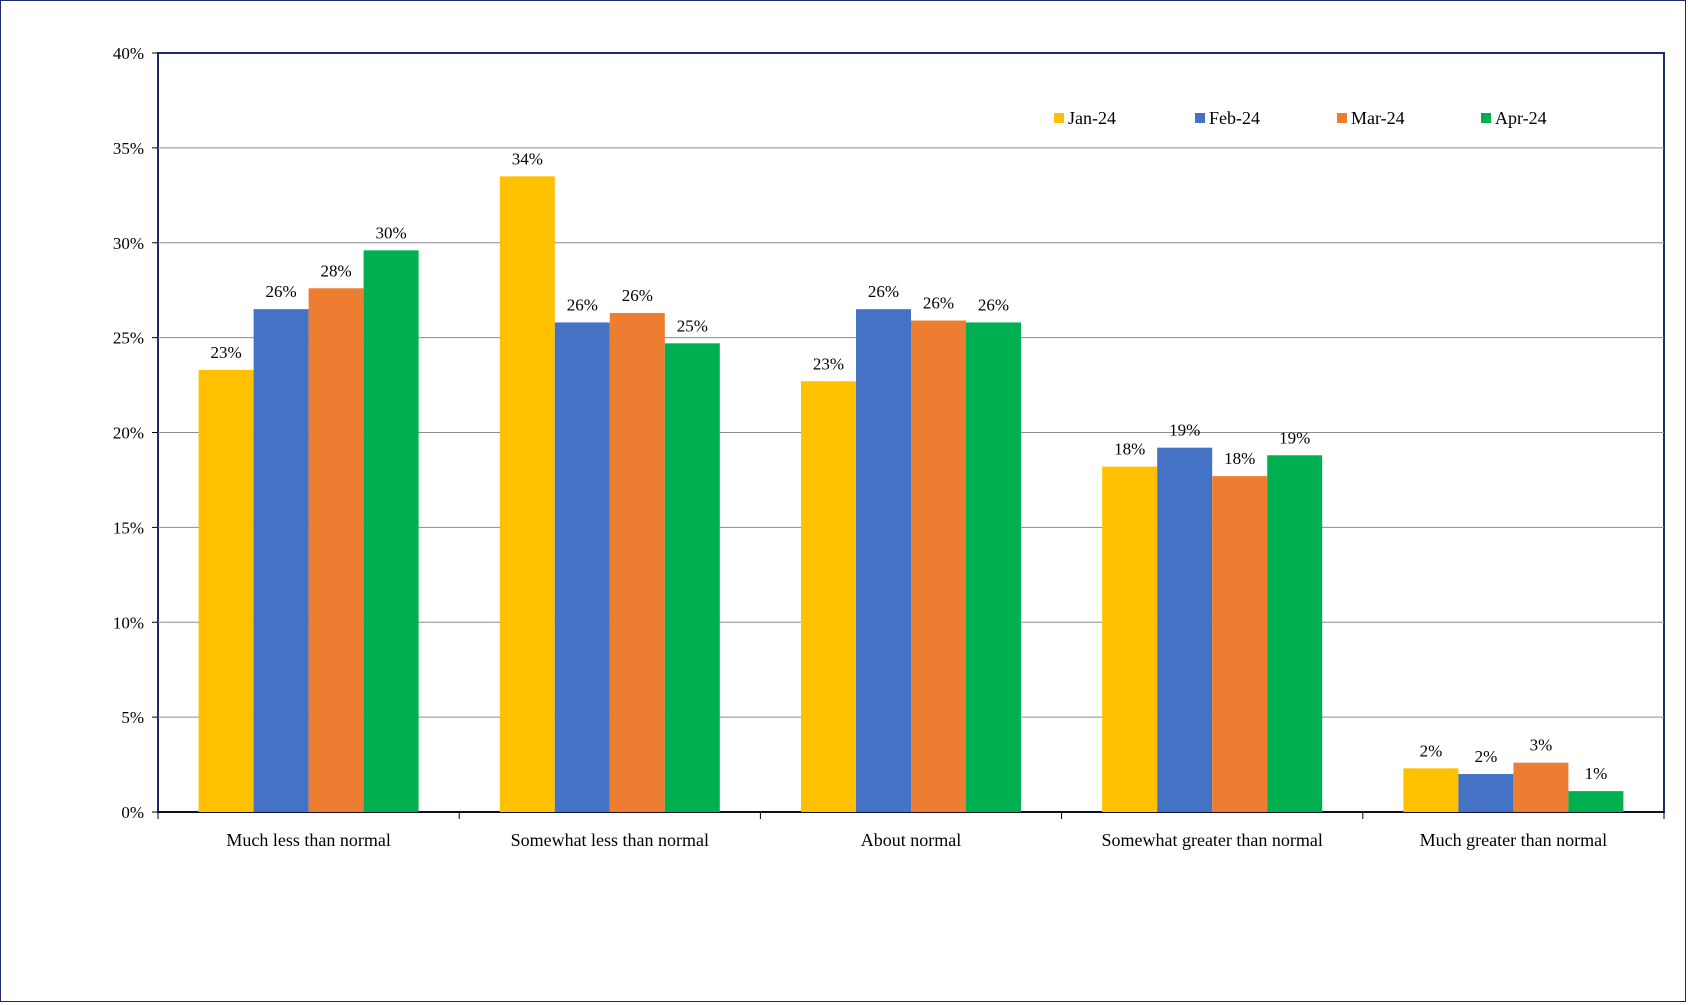 This screenshot has height=1005, width=1688. What do you see at coordinates (128, 148) in the screenshot?
I see `y-tick-label: 35%` at bounding box center [128, 148].